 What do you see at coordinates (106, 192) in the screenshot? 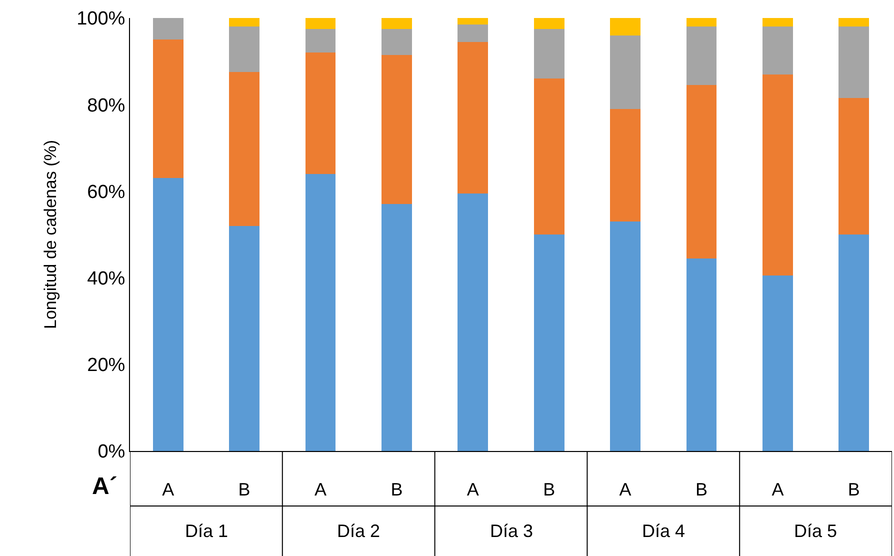
I see `y-tick-label: 60%` at bounding box center [106, 192].